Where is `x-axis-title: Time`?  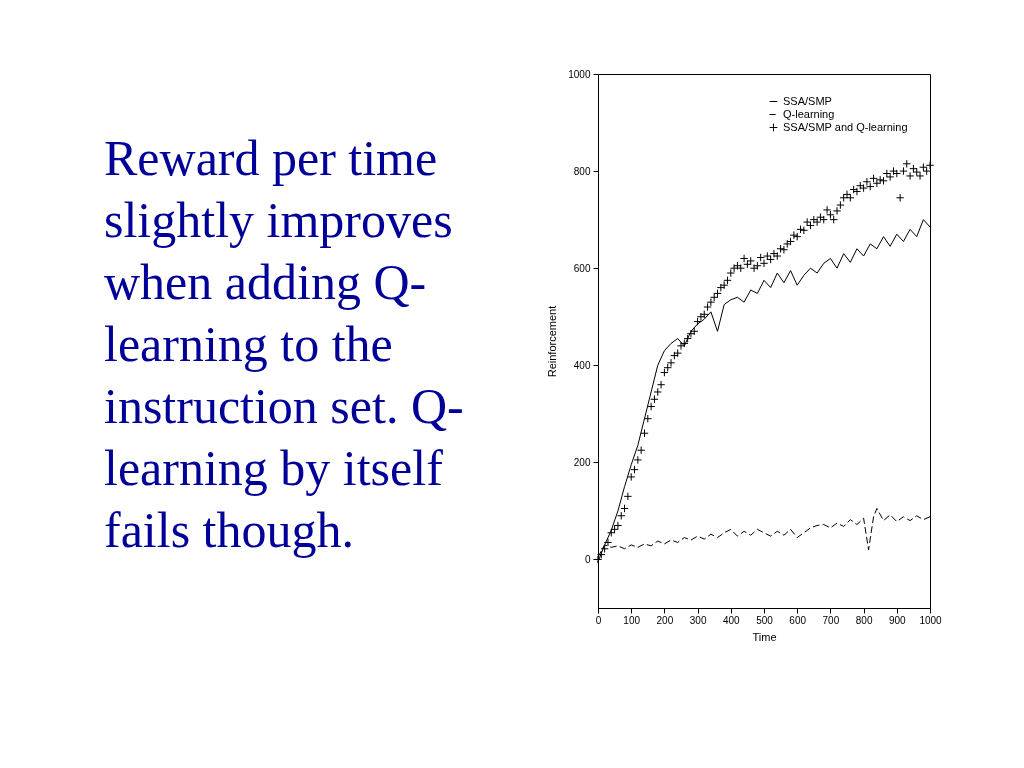
x-axis-title: Time is located at coordinates (764, 636).